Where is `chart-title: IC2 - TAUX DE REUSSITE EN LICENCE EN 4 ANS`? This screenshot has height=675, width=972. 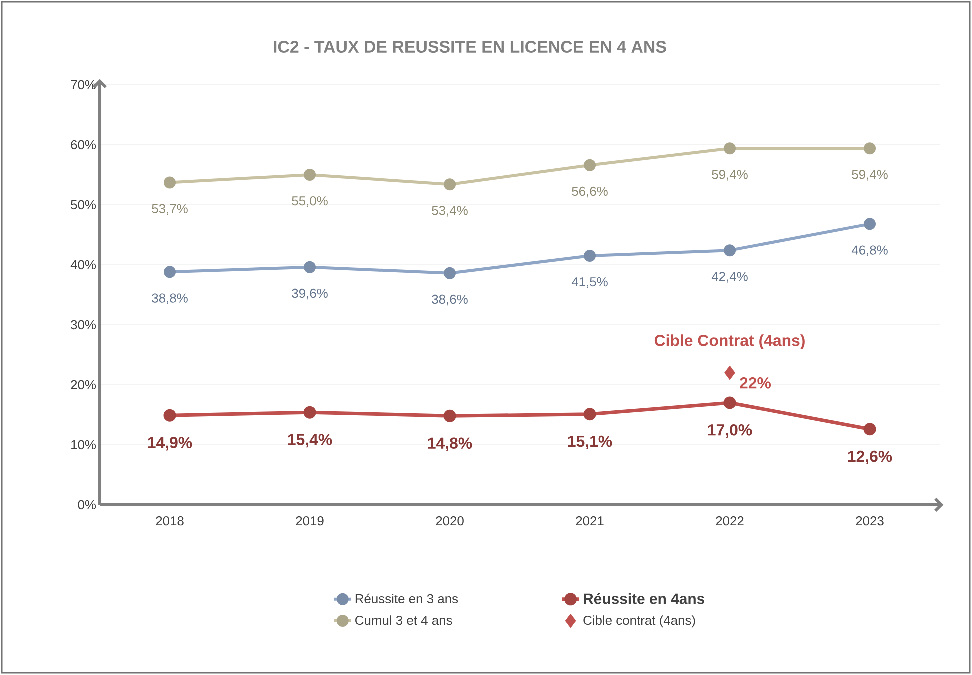 chart-title: IC2 - TAUX DE REUSSITE EN LICENCE EN 4 ANS is located at coordinates (470, 46).